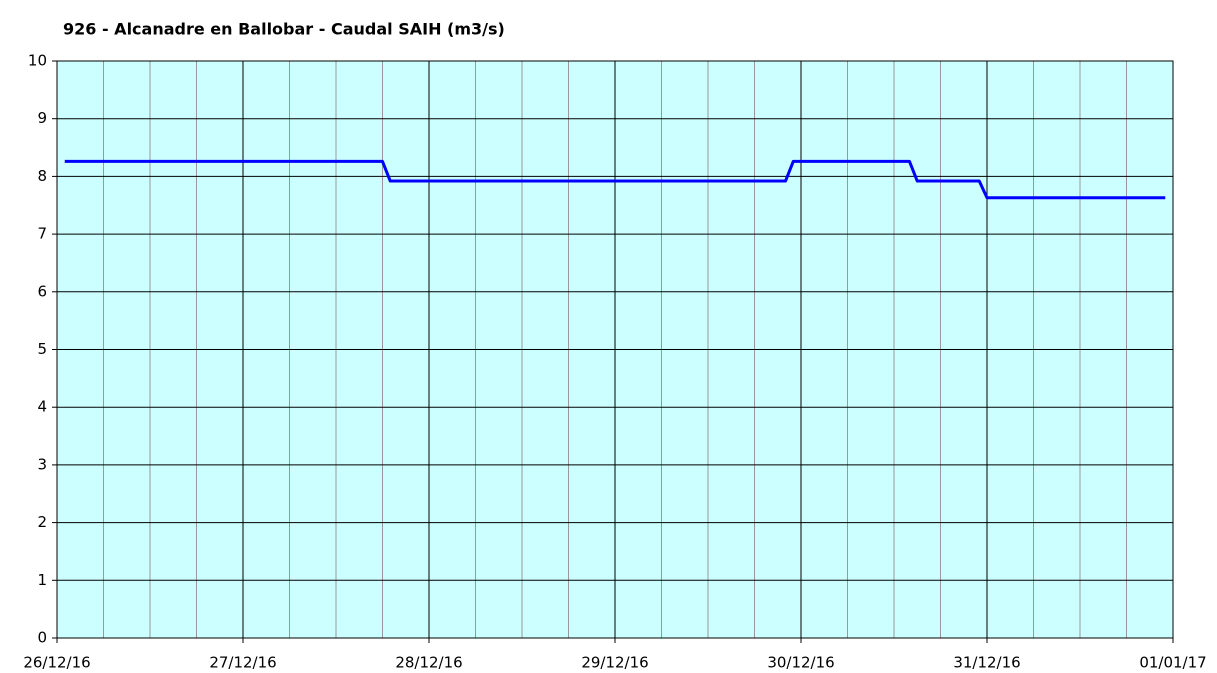 The width and height of the screenshot is (1217, 673). Describe the element at coordinates (42, 234) in the screenshot. I see `y-tick-label: 7` at that location.